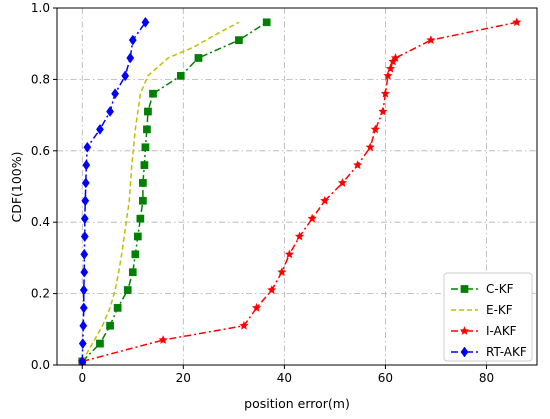 Image resolution: width=550 pixels, height=419 pixels. Describe the element at coordinates (40, 151) in the screenshot. I see `y-tick-label: 0.6` at that location.